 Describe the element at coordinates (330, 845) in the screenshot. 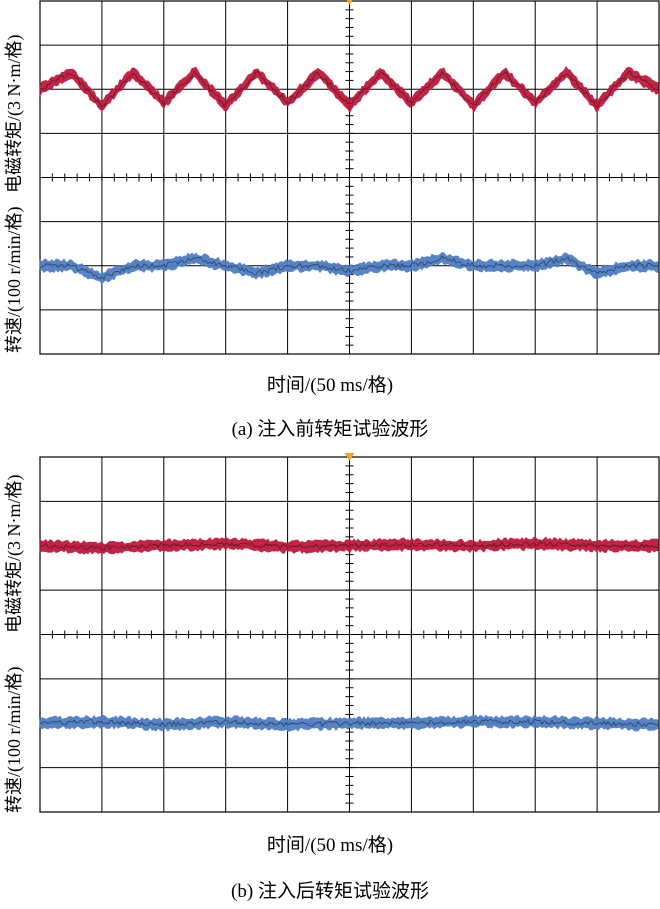

I see `xlabel-b: 时间/(50 ms/格)` at that location.